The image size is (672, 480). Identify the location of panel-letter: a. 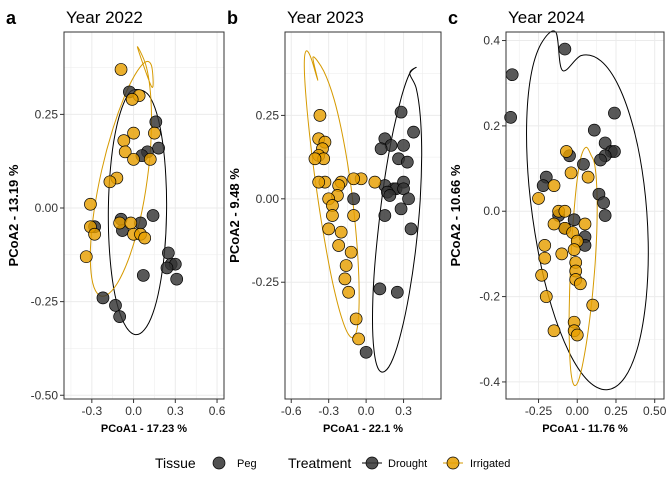
(11, 18).